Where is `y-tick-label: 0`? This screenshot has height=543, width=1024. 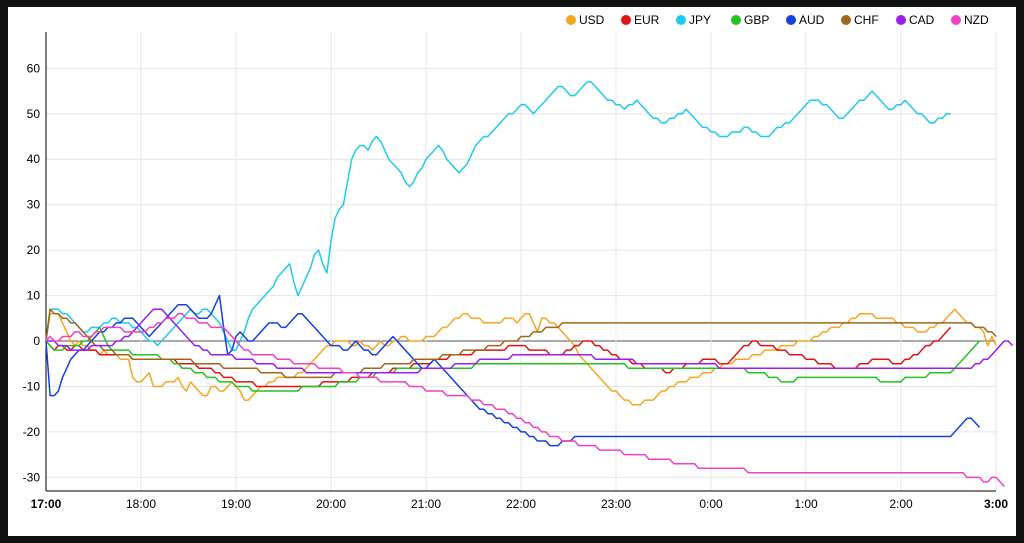
y-tick-label: 0 is located at coordinates (36, 341).